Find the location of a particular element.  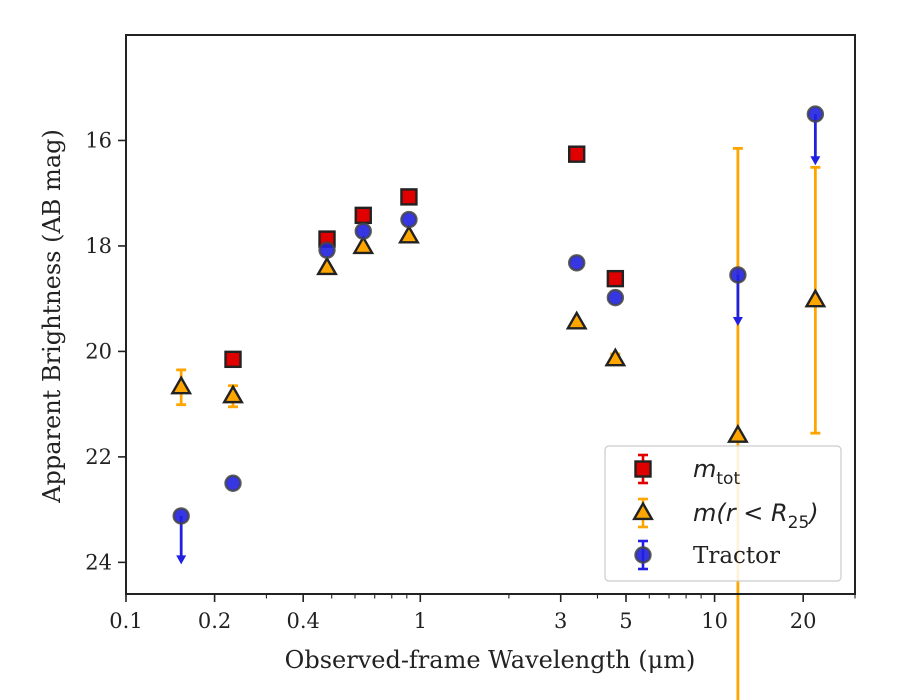

legend-label-tractor: Tractor is located at coordinates (736, 556).